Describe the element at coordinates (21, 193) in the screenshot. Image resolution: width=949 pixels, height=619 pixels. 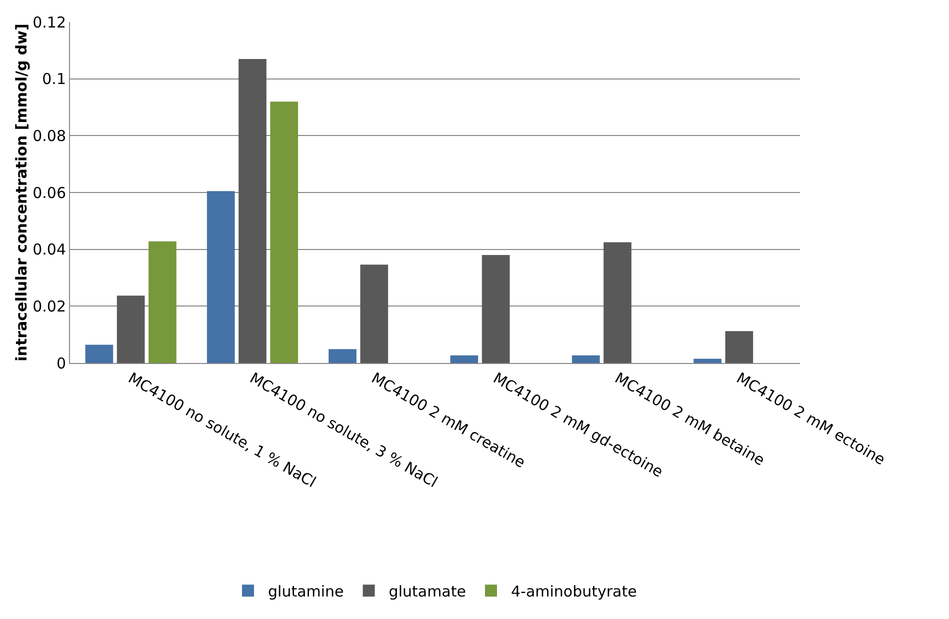
I see `y-axis-title: intracellular concentration [mmol/g dw]` at that location.